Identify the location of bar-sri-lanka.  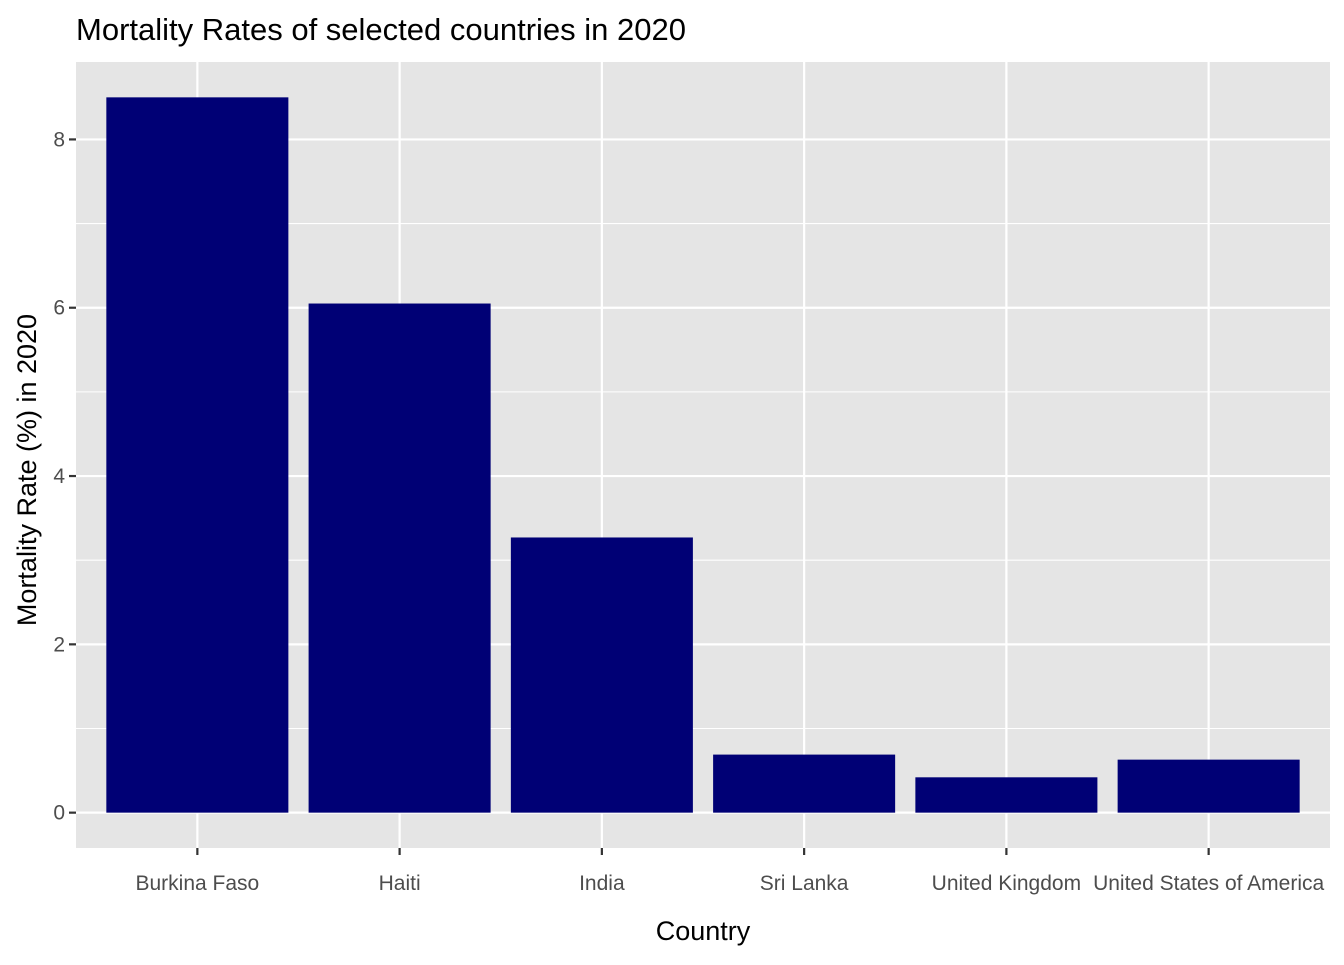
(804, 783).